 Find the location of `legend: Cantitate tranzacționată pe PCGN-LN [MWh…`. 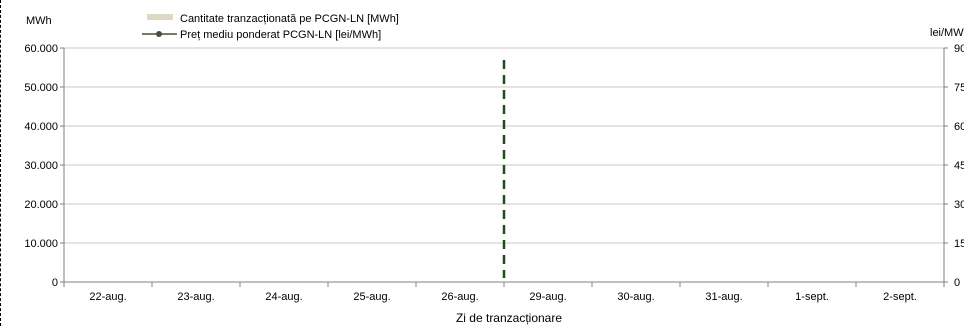

legend: Cantitate tranzacționată pe PCGN-LN [MWh… is located at coordinates (270, 27).